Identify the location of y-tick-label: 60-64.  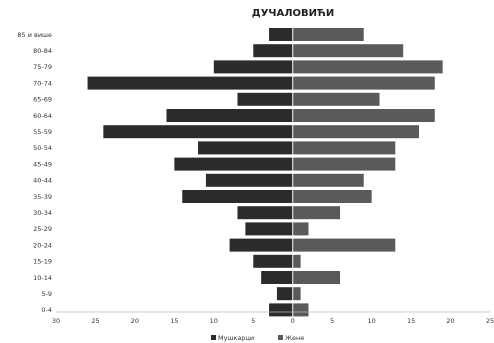
(42, 116).